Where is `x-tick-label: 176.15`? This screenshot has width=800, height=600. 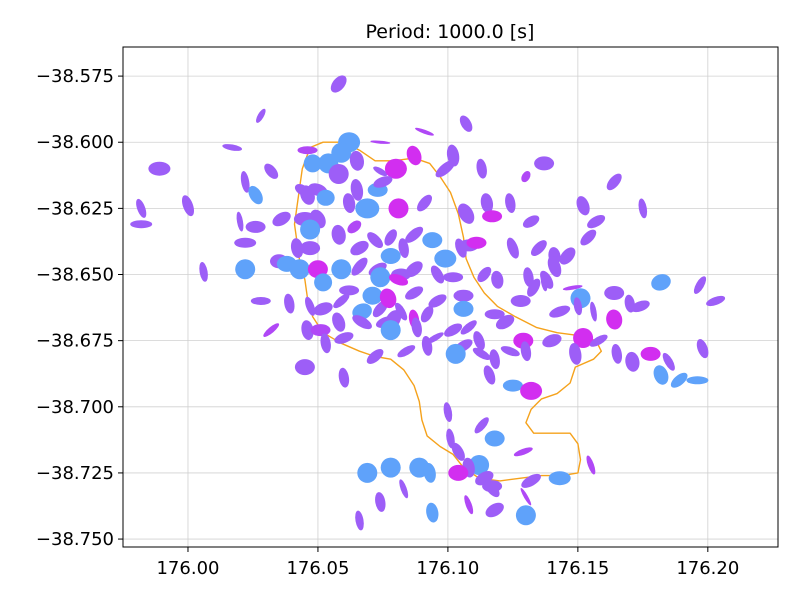 x-tick-label: 176.15 is located at coordinates (577, 568).